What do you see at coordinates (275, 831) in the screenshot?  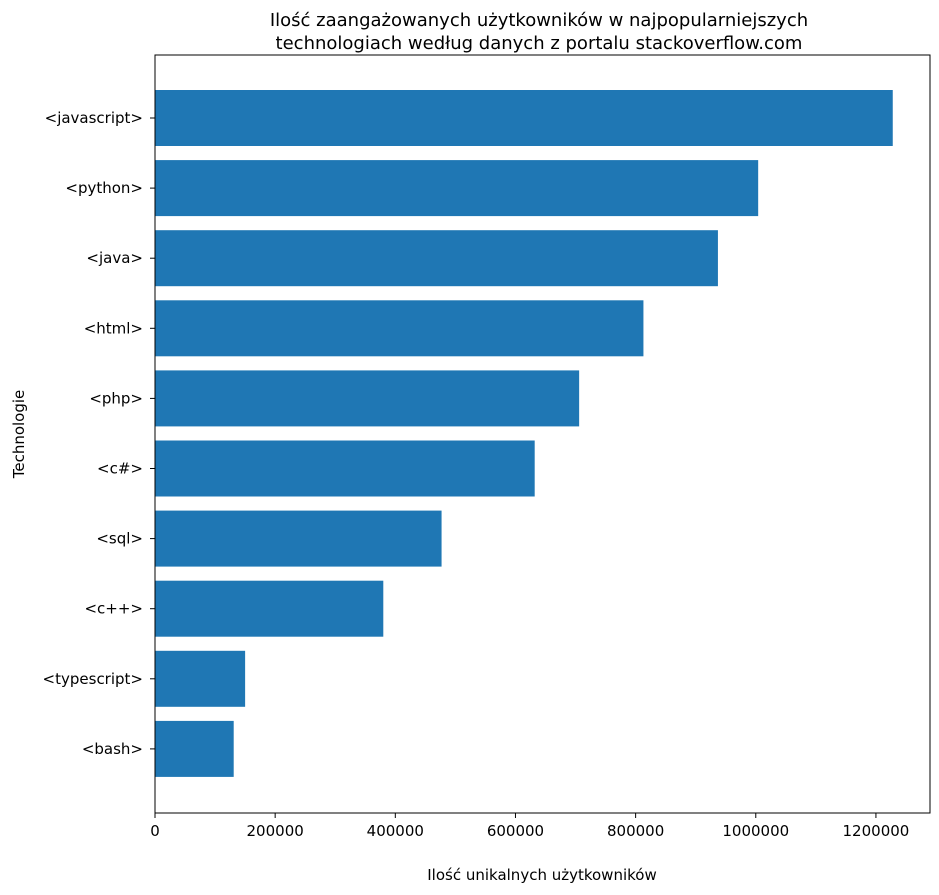 I see `x-tick-label: 200000` at bounding box center [275, 831].